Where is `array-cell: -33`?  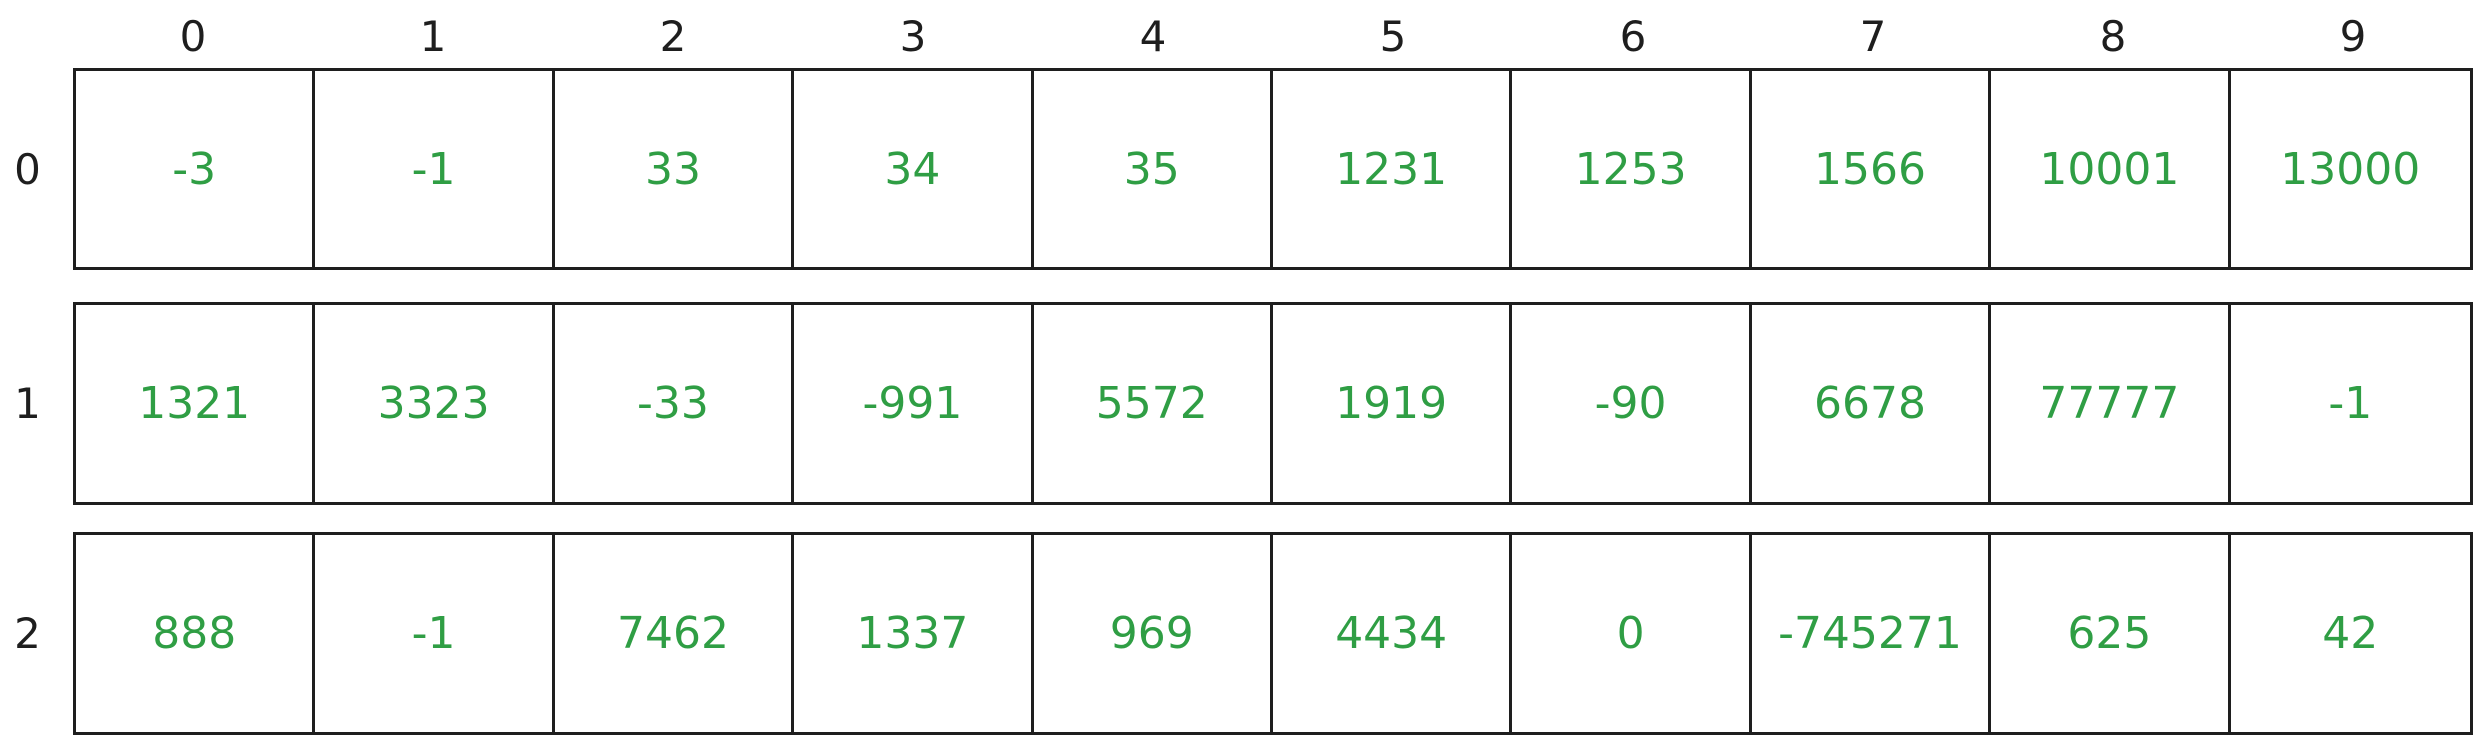 array-cell: -33 is located at coordinates (675, 403).